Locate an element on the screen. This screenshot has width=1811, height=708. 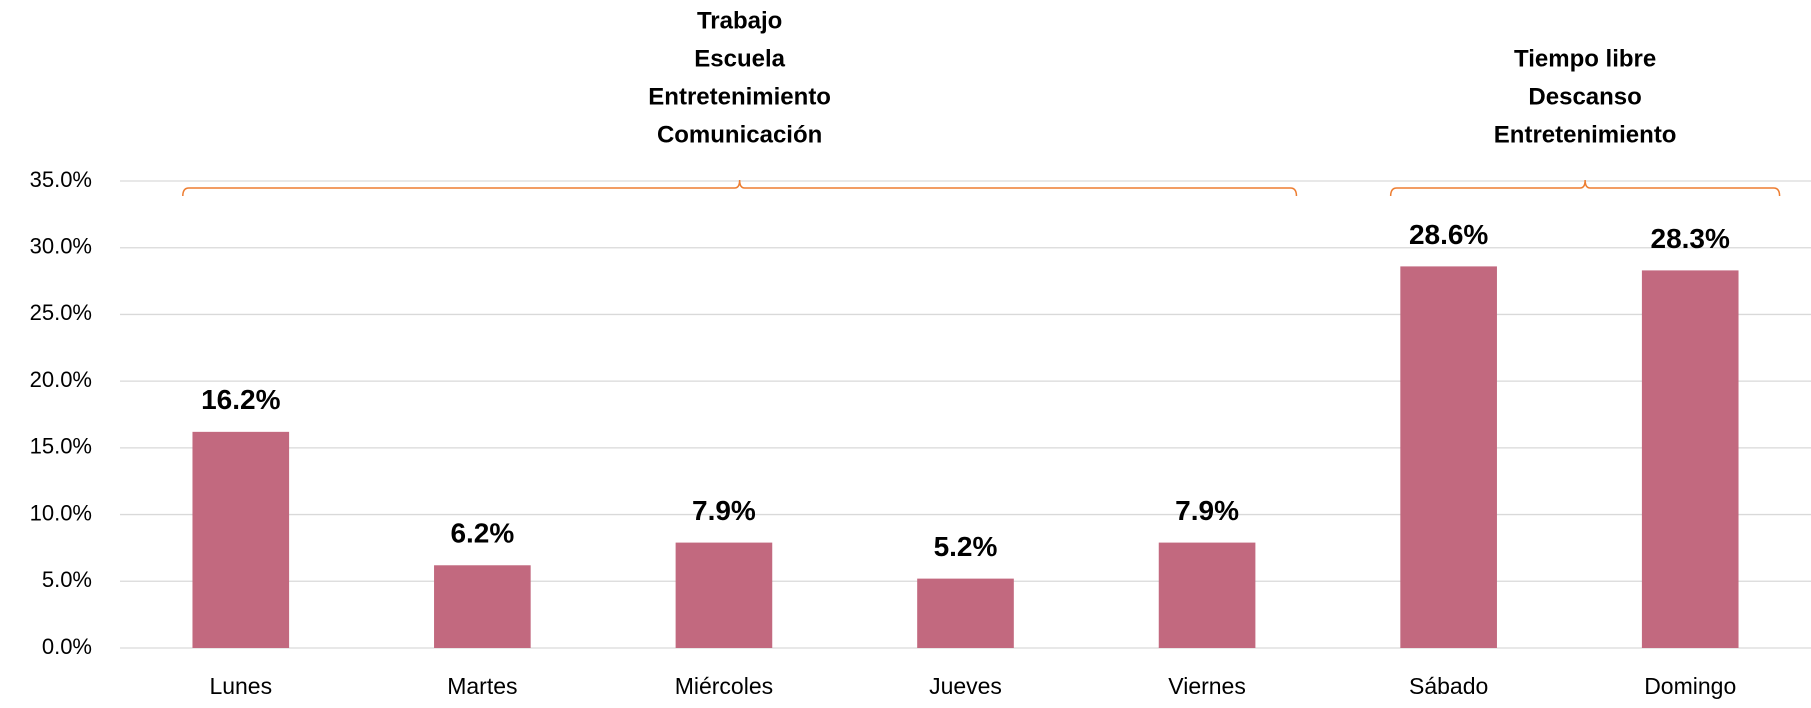
x-tick-label: Jueves is located at coordinates (965, 686).